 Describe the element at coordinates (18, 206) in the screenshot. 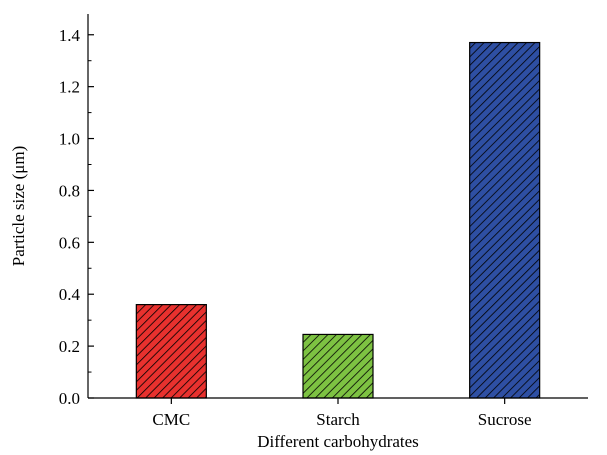

I see `y-axis-title: Particle size (μm)` at that location.